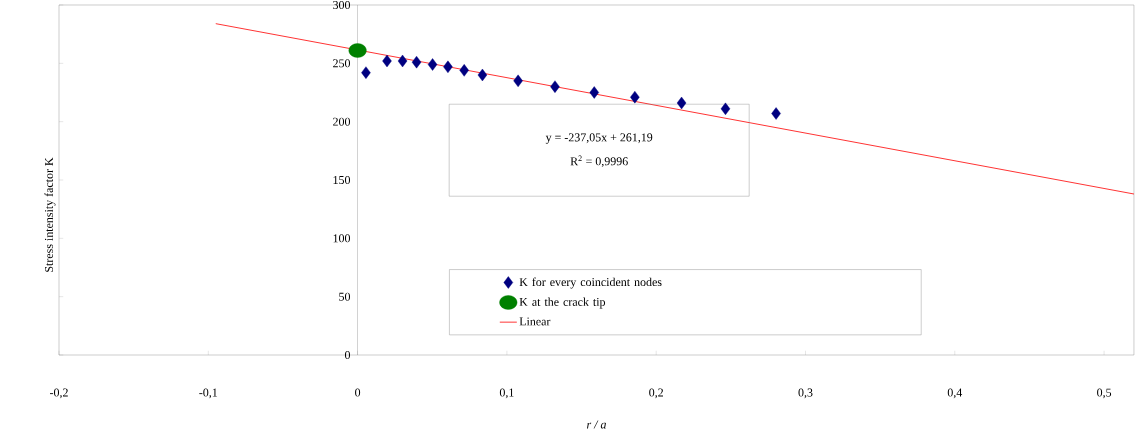 The width and height of the screenshot is (1138, 441). What do you see at coordinates (1104, 393) in the screenshot?
I see `x-tick-label: 0,5` at bounding box center [1104, 393].